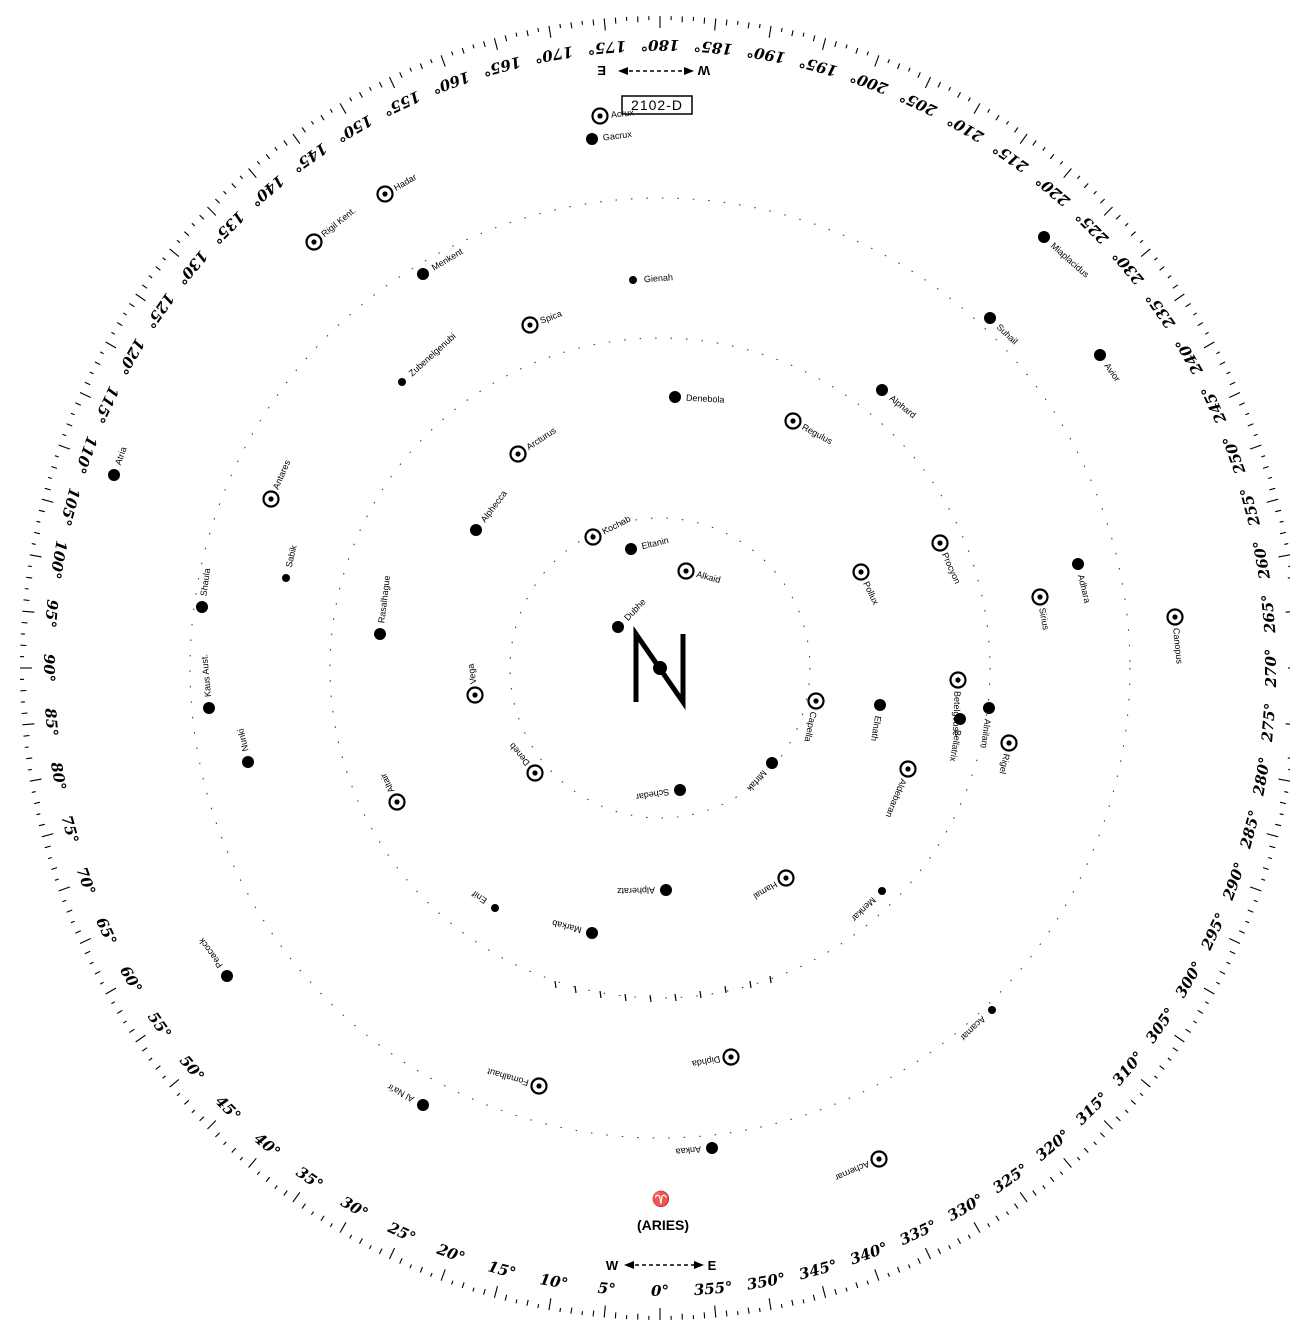  Describe the element at coordinates (867, 905) in the screenshot. I see `star-menkar: Menkar` at that location.